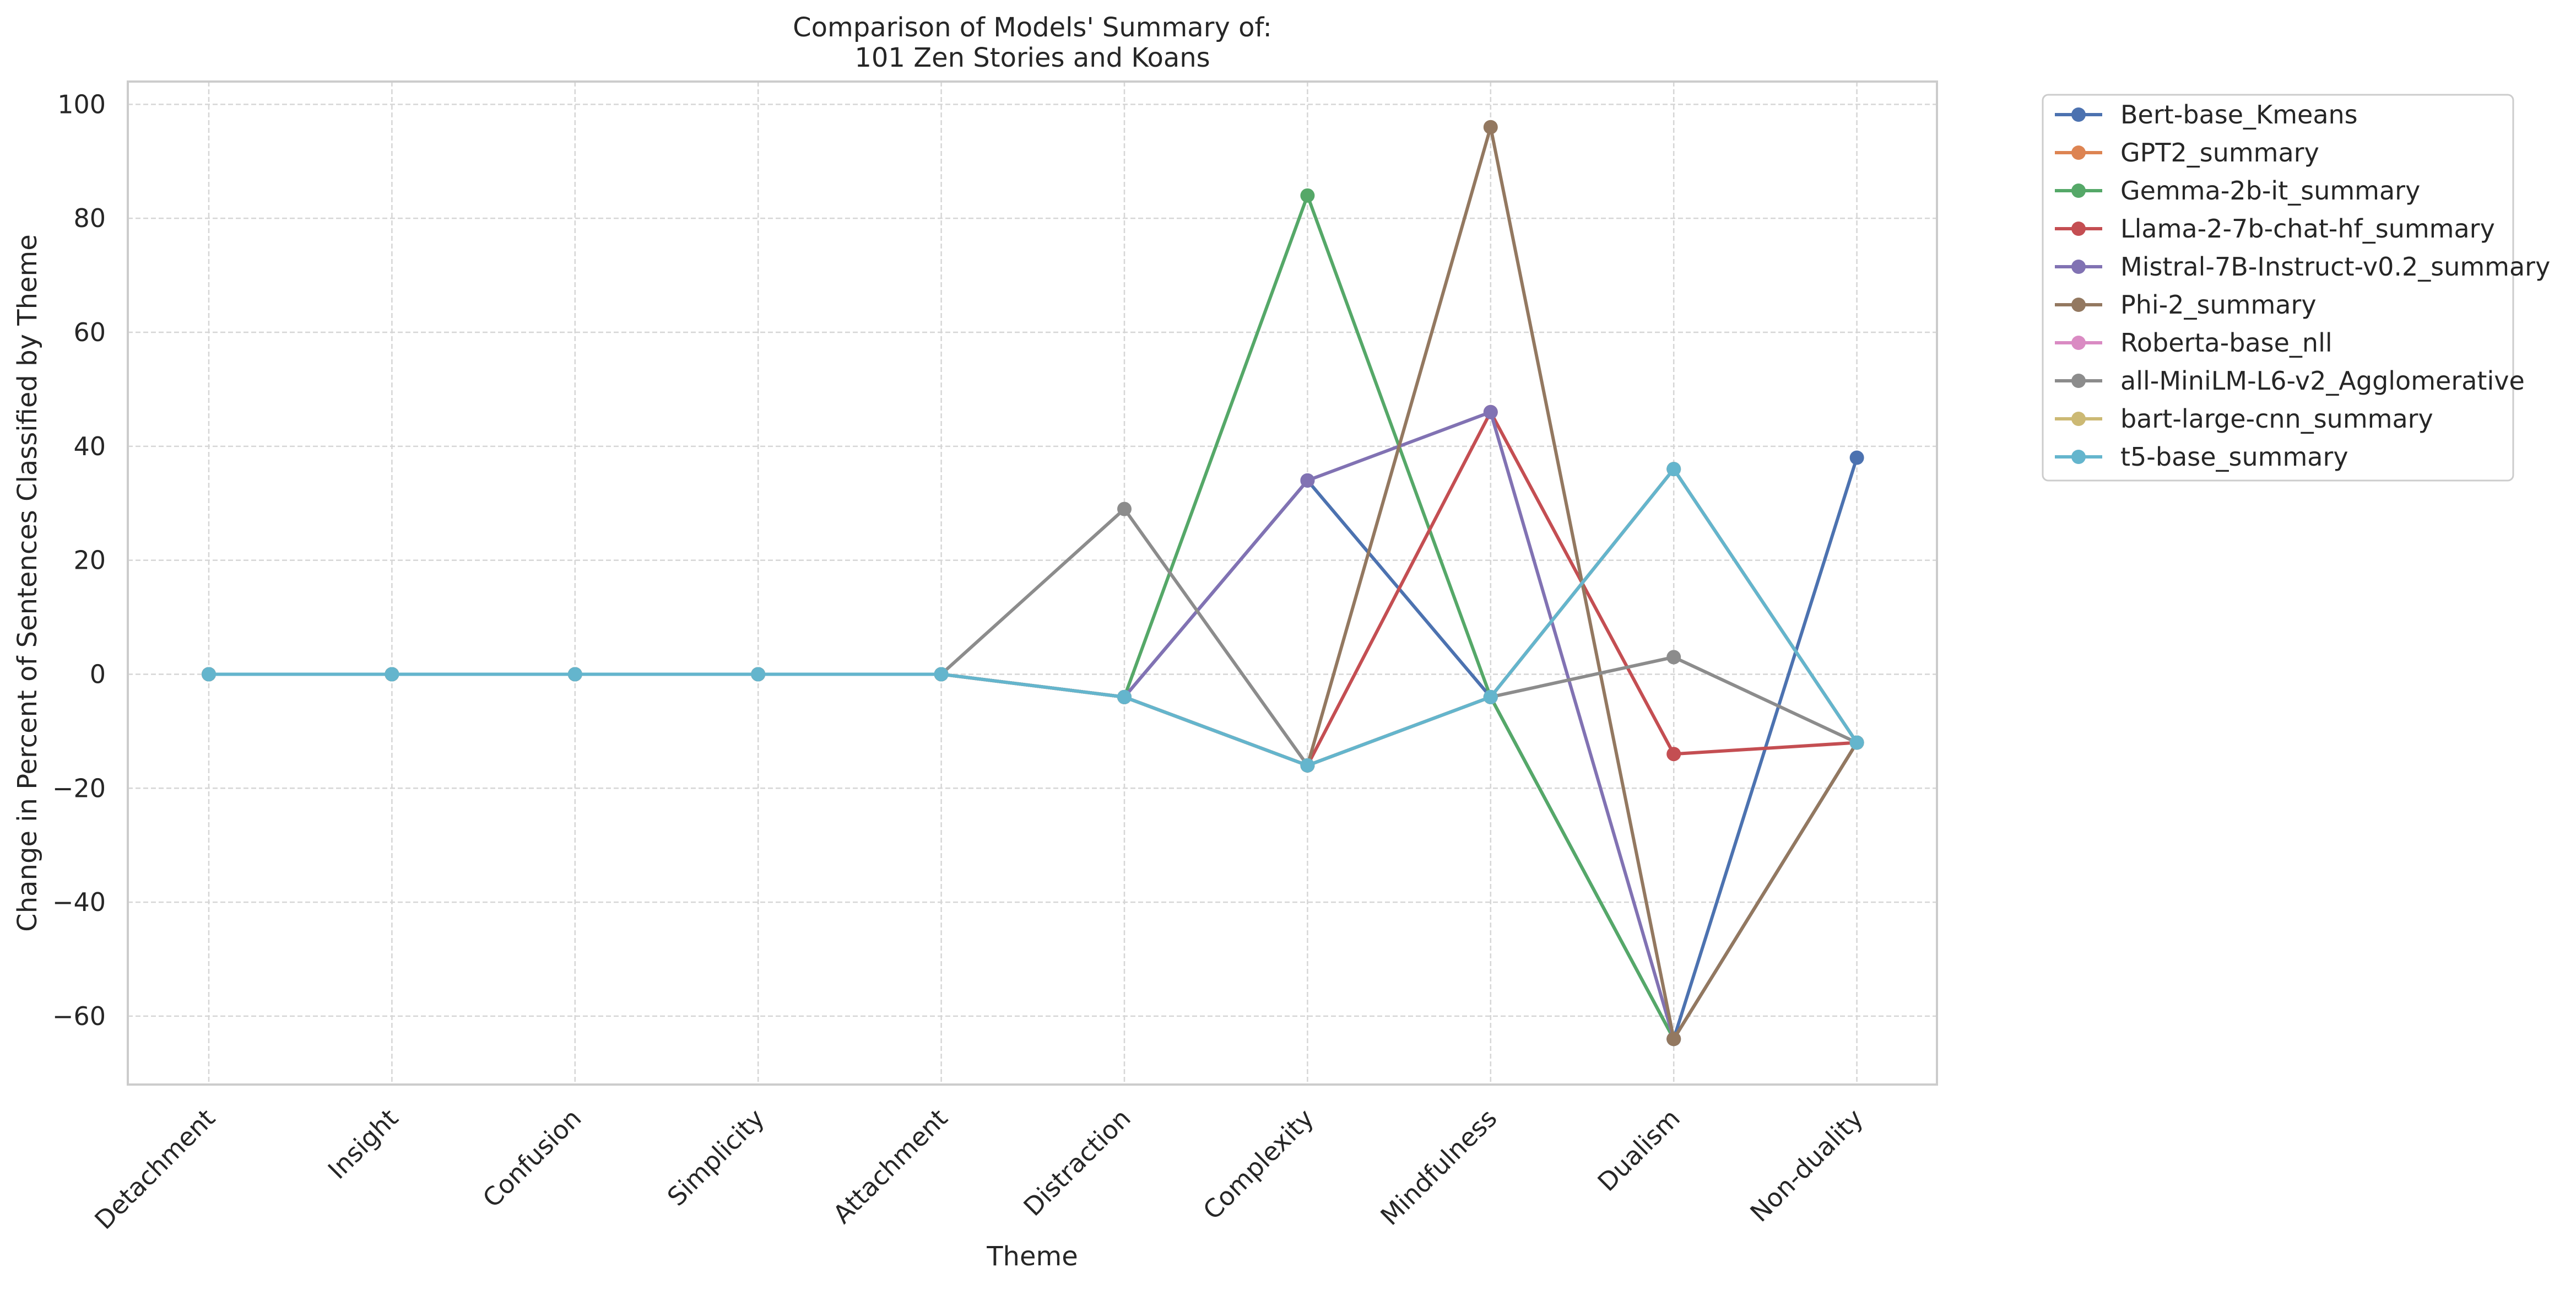 This screenshot has width=2576, height=1289. I want to click on series-line, so click(1034, 617).